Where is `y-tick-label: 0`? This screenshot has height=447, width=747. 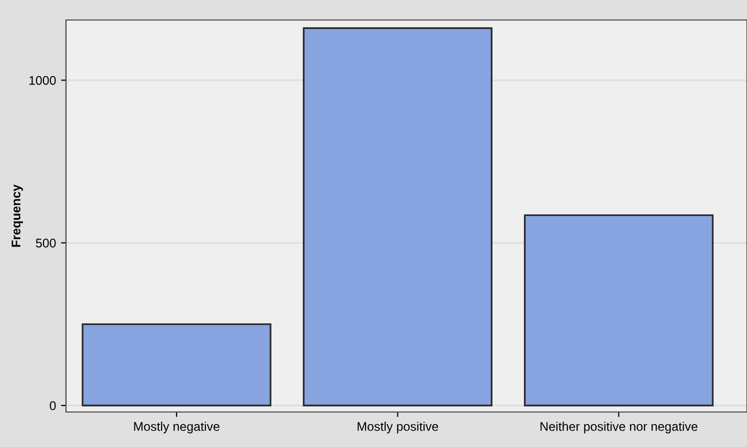
y-tick-label: 0 is located at coordinates (53, 405).